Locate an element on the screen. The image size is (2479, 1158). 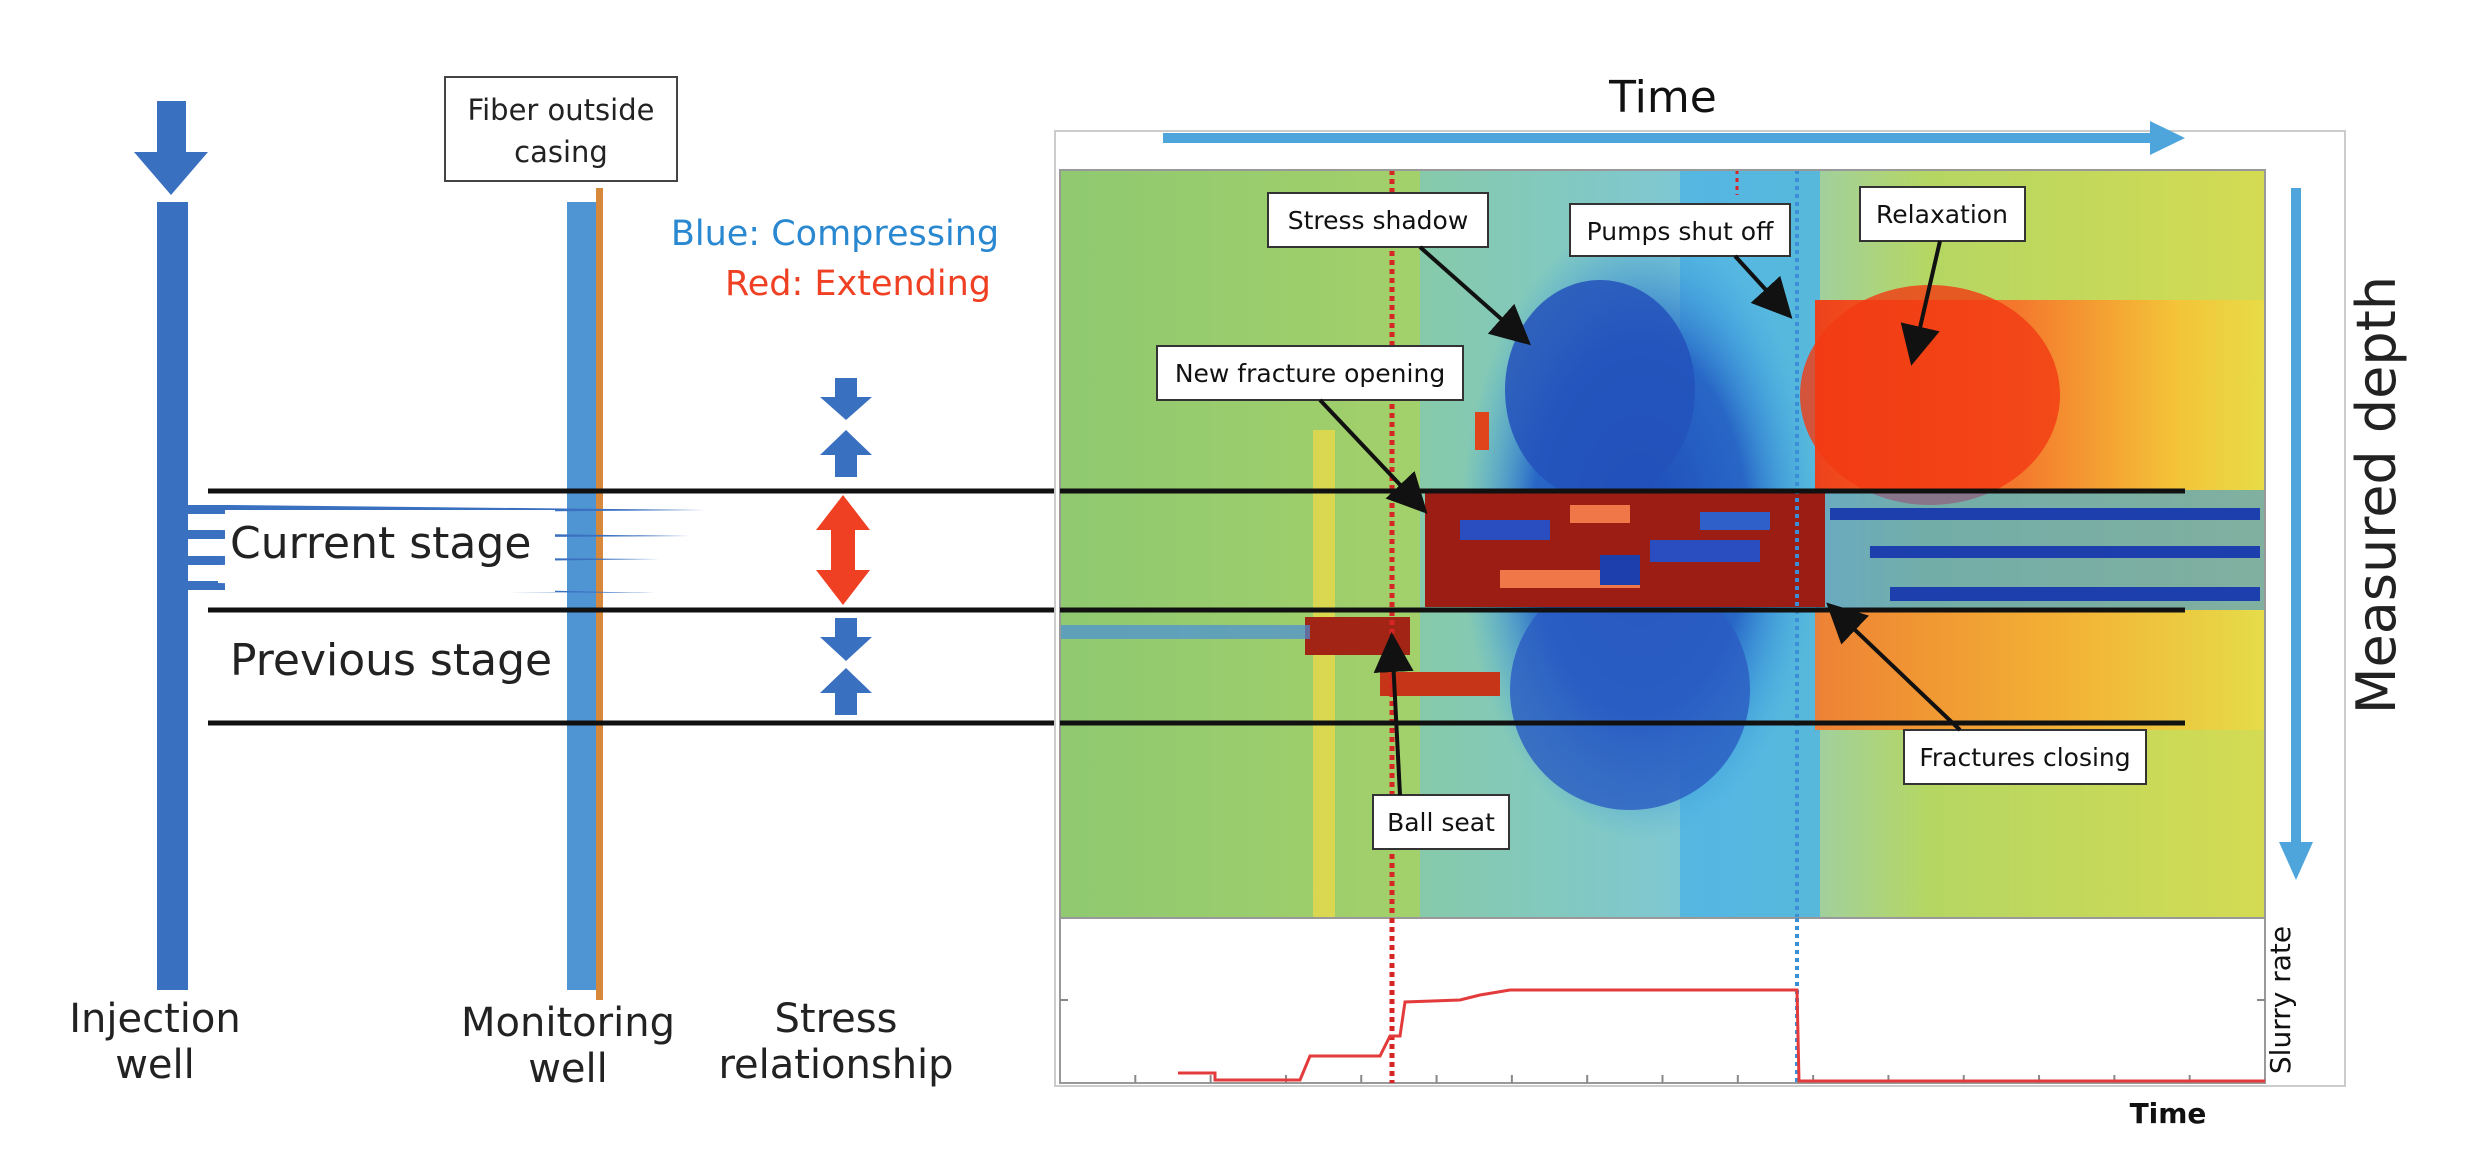
compress-arrows-icon-top is located at coordinates (846, 427).